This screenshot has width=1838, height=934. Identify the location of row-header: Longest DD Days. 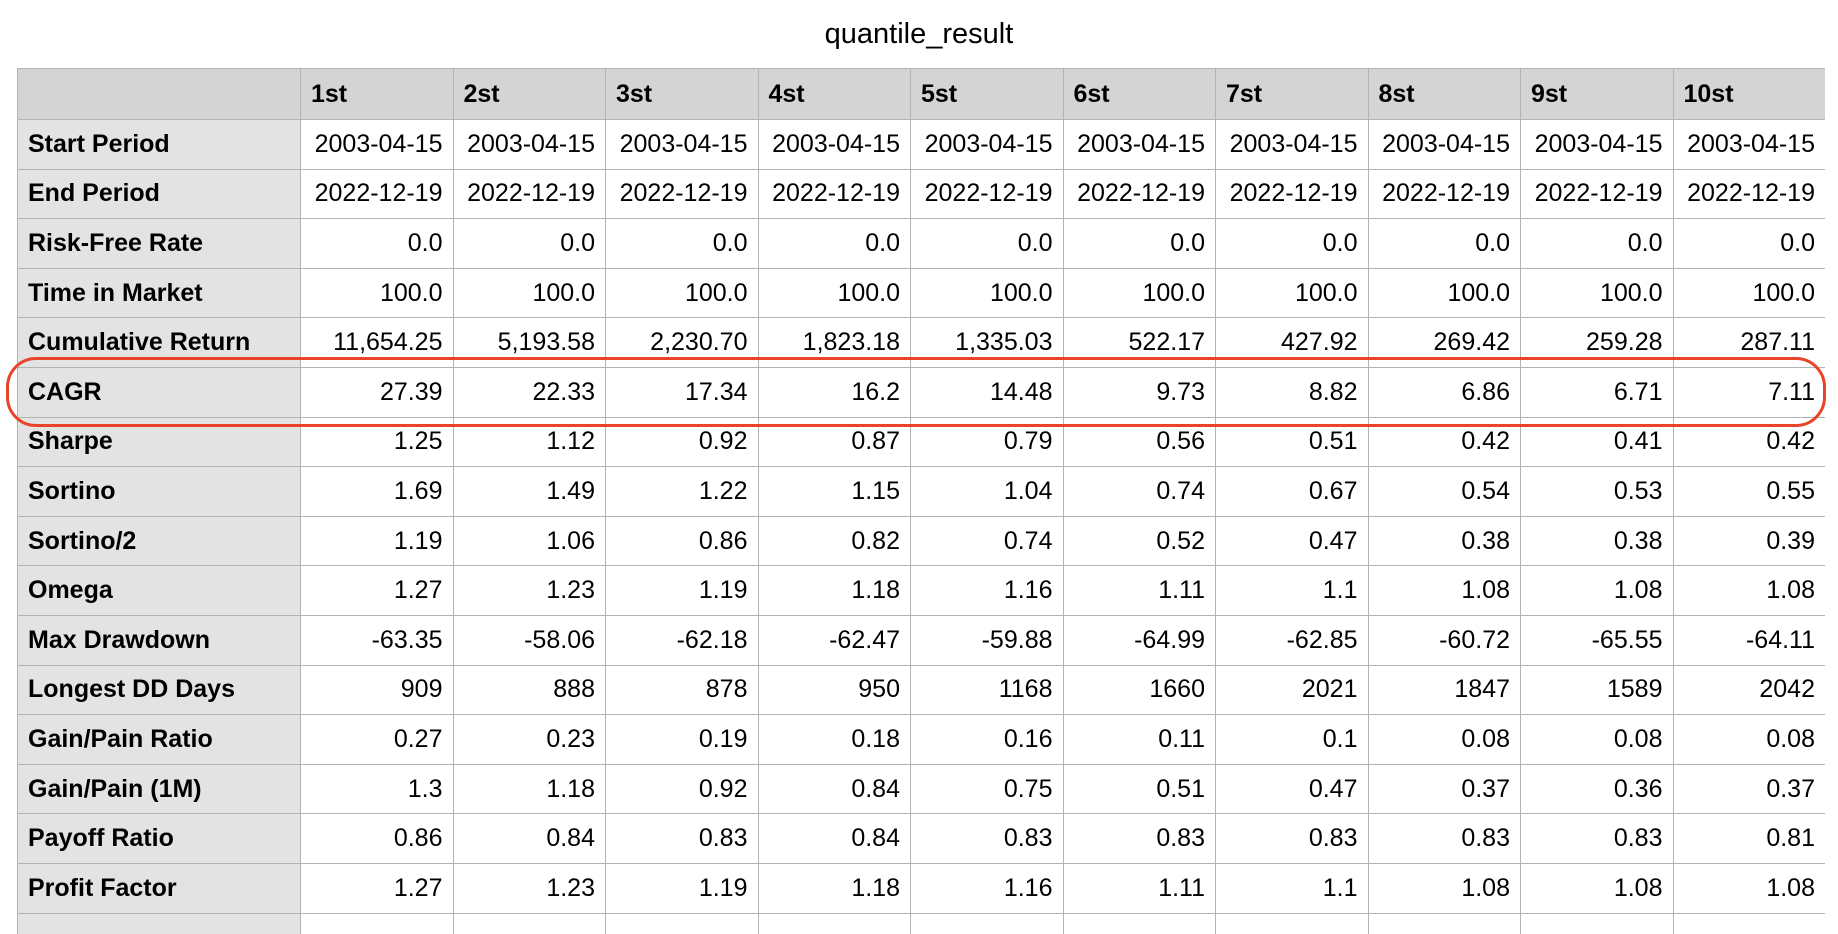
(159, 690).